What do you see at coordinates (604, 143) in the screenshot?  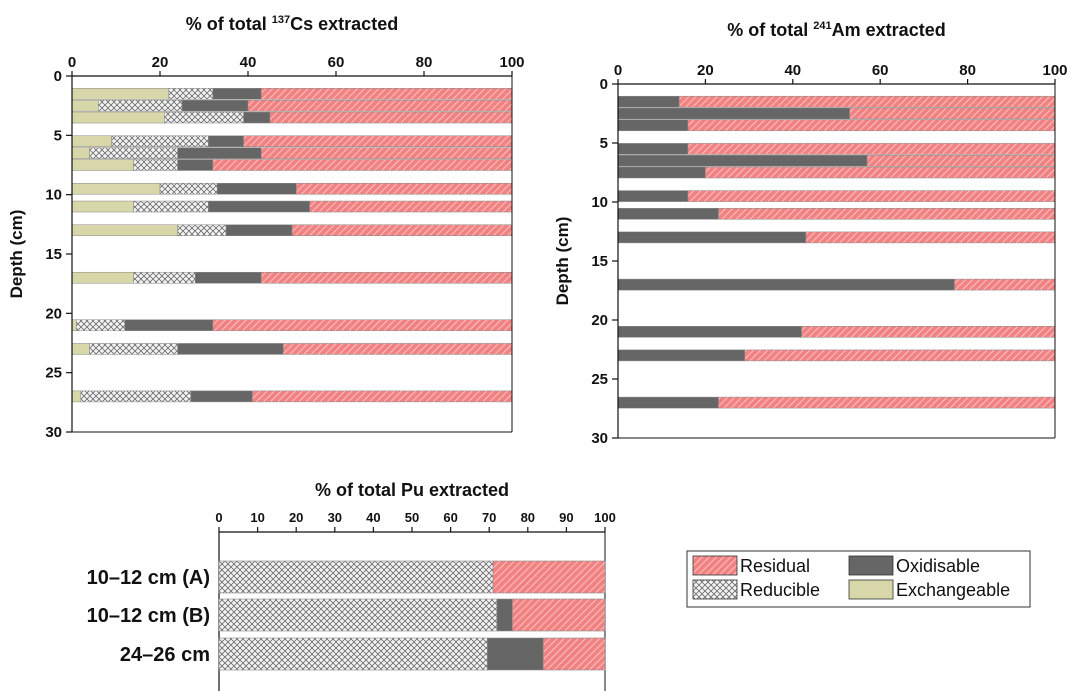 I see `am241-y-tick-label-5: 5` at bounding box center [604, 143].